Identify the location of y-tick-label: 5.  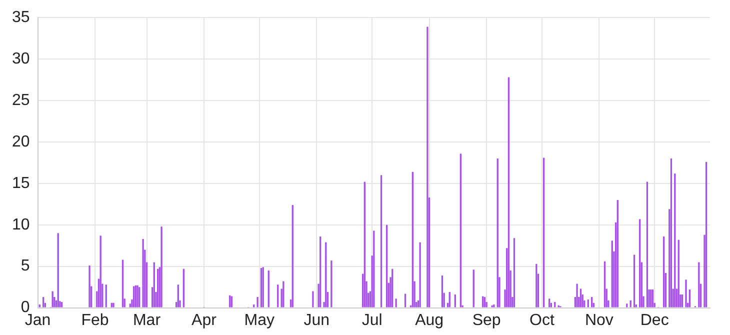
(25, 266).